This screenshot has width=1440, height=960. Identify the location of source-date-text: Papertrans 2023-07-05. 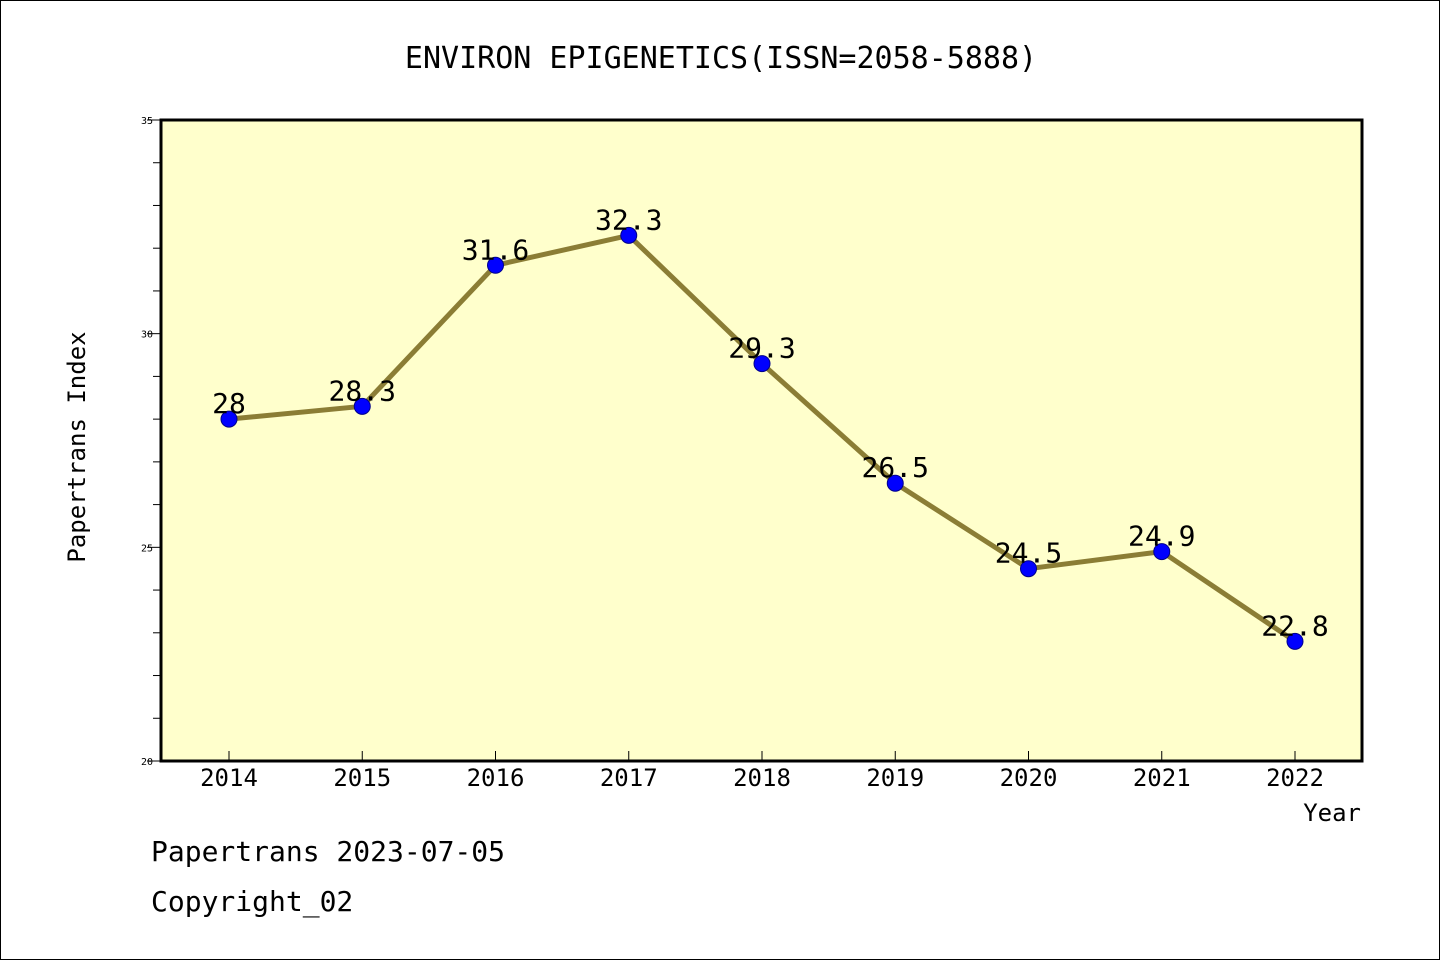
(328, 851).